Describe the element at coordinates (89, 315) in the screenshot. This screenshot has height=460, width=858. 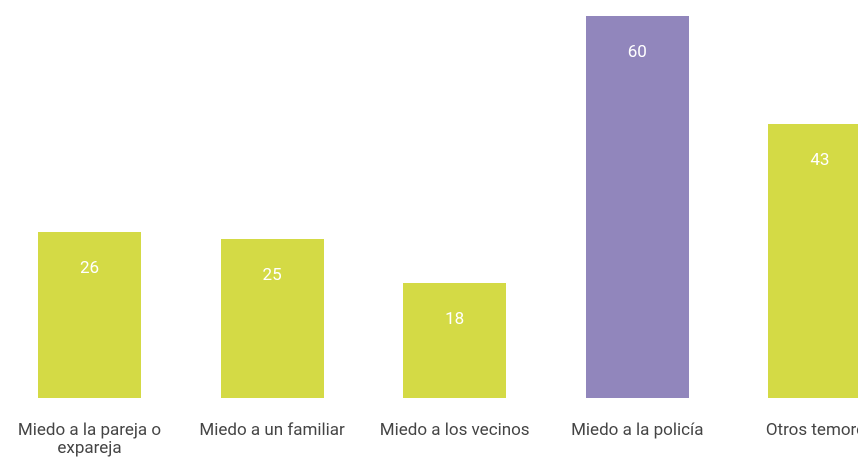
I see `bar: 26` at that location.